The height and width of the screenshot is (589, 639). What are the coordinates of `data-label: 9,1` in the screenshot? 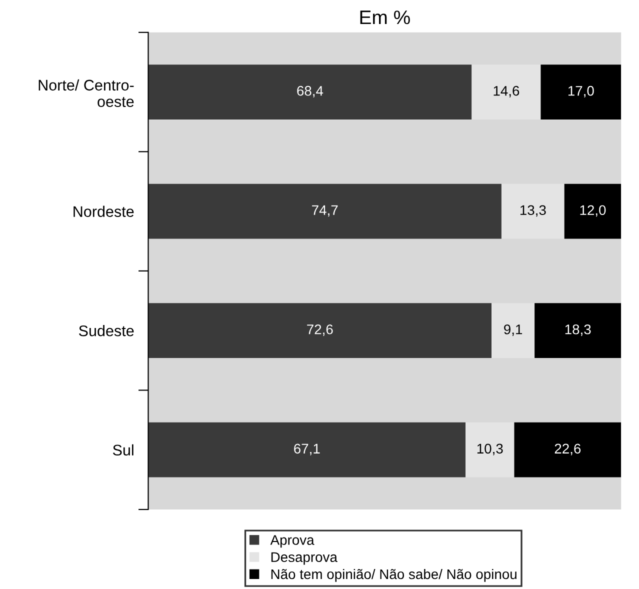 It's located at (513, 330).